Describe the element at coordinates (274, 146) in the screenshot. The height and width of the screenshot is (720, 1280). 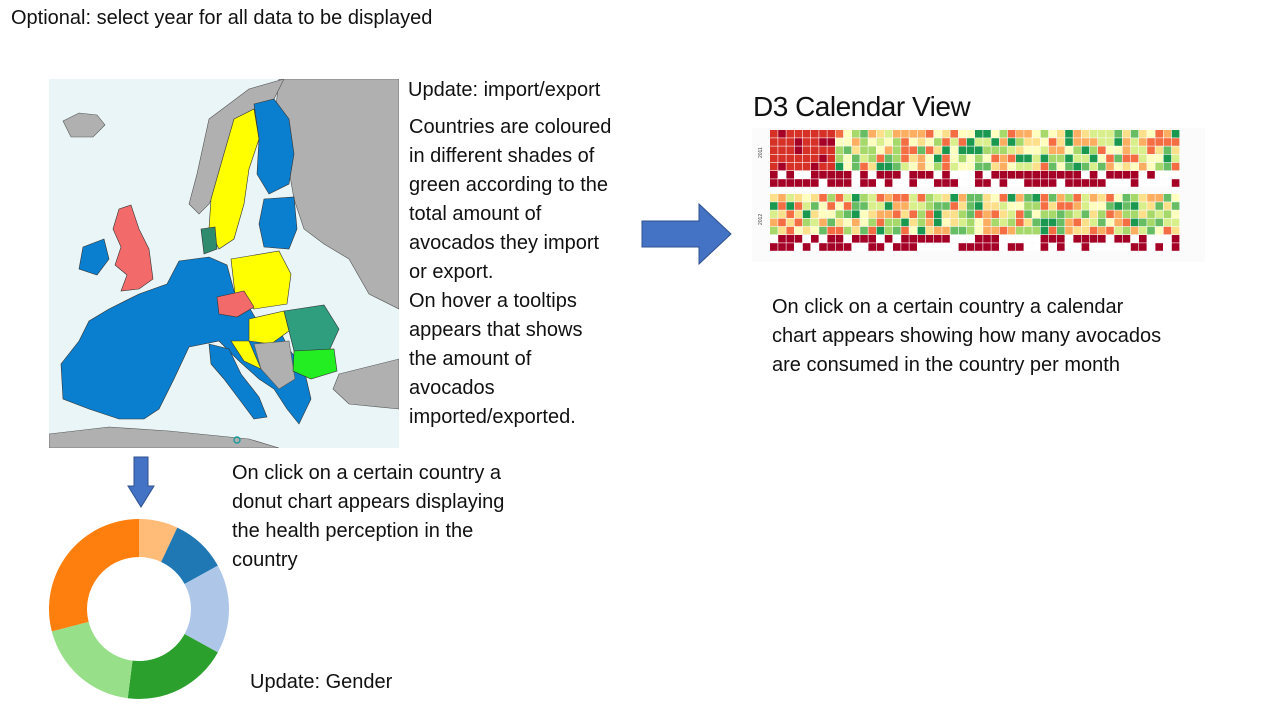
I see `map-finland` at that location.